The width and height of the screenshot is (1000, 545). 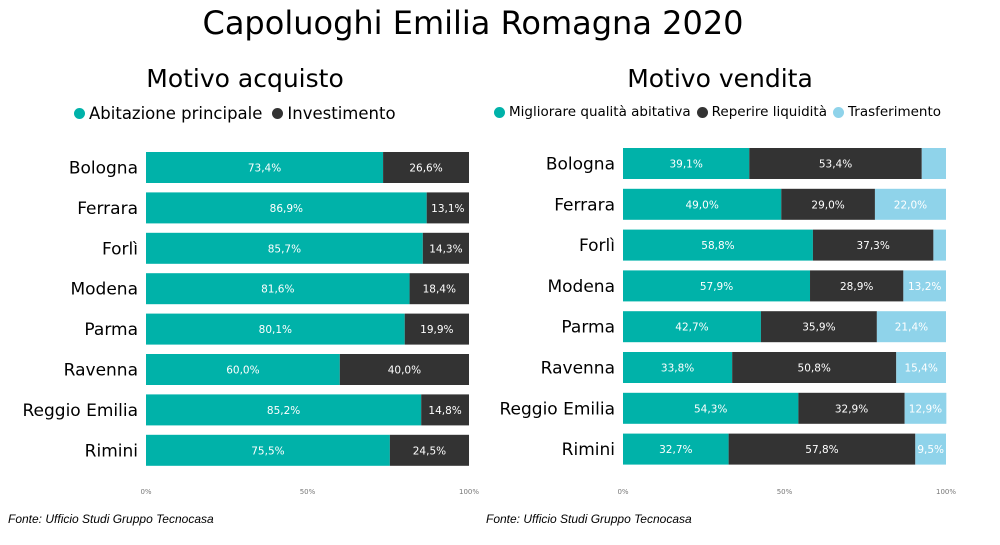 I want to click on data-label-1-1-7: 57,8%, so click(x=821, y=450).